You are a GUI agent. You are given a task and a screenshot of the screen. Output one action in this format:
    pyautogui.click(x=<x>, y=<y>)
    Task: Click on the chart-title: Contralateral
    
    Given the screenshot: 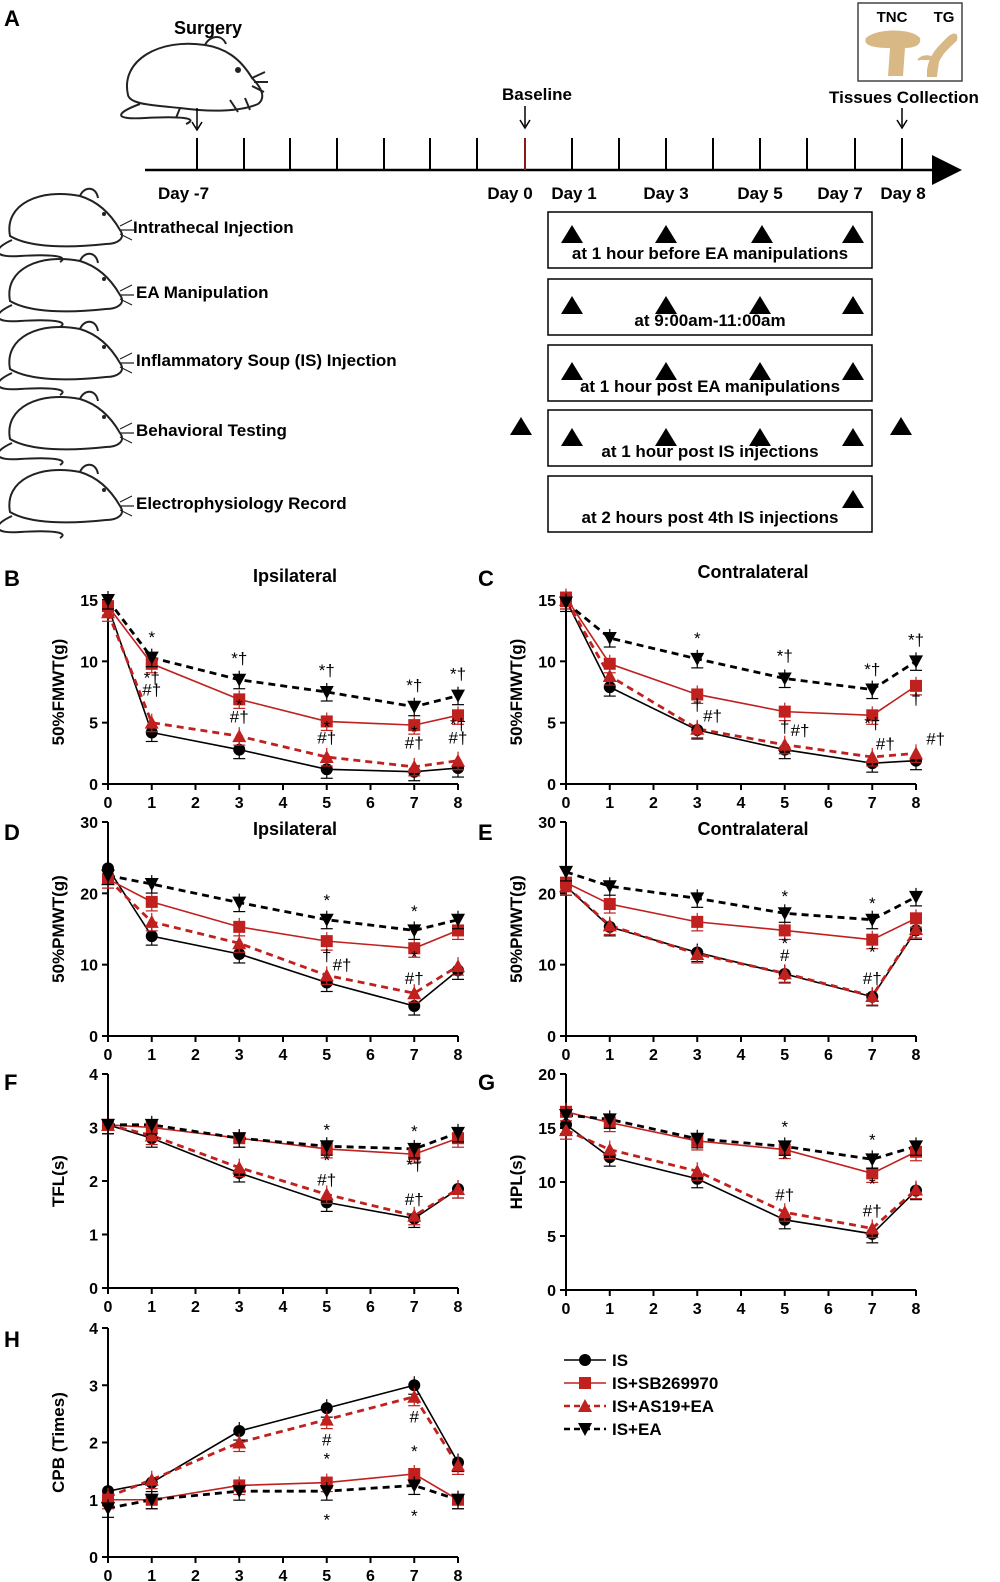 What is the action you would take?
    pyautogui.click(x=752, y=572)
    